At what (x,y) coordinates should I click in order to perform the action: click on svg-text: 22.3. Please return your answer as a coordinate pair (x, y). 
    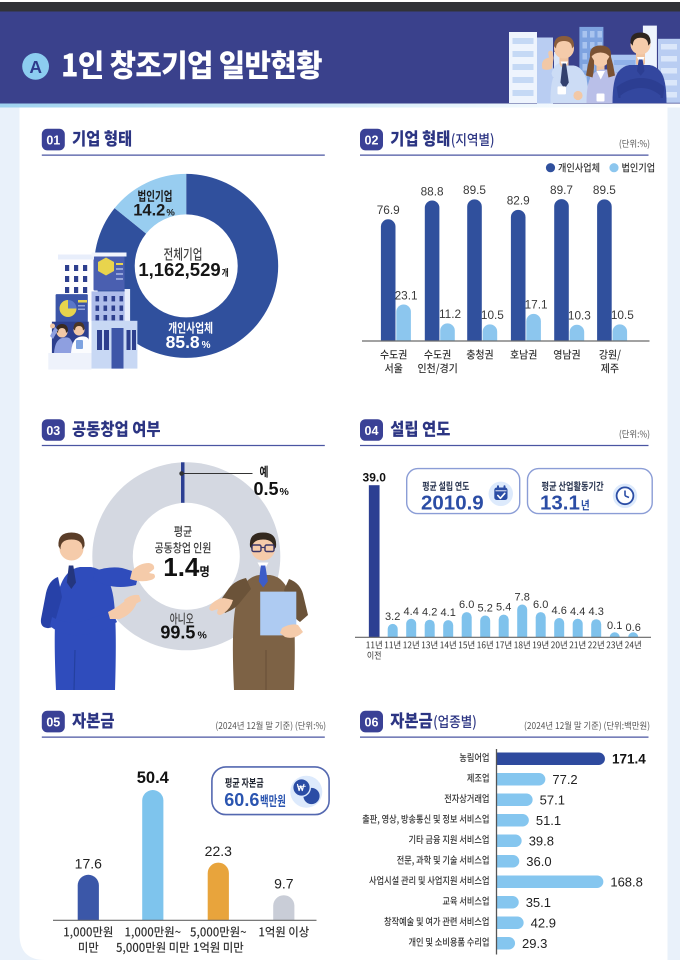
    Looking at the image, I should click on (218, 851).